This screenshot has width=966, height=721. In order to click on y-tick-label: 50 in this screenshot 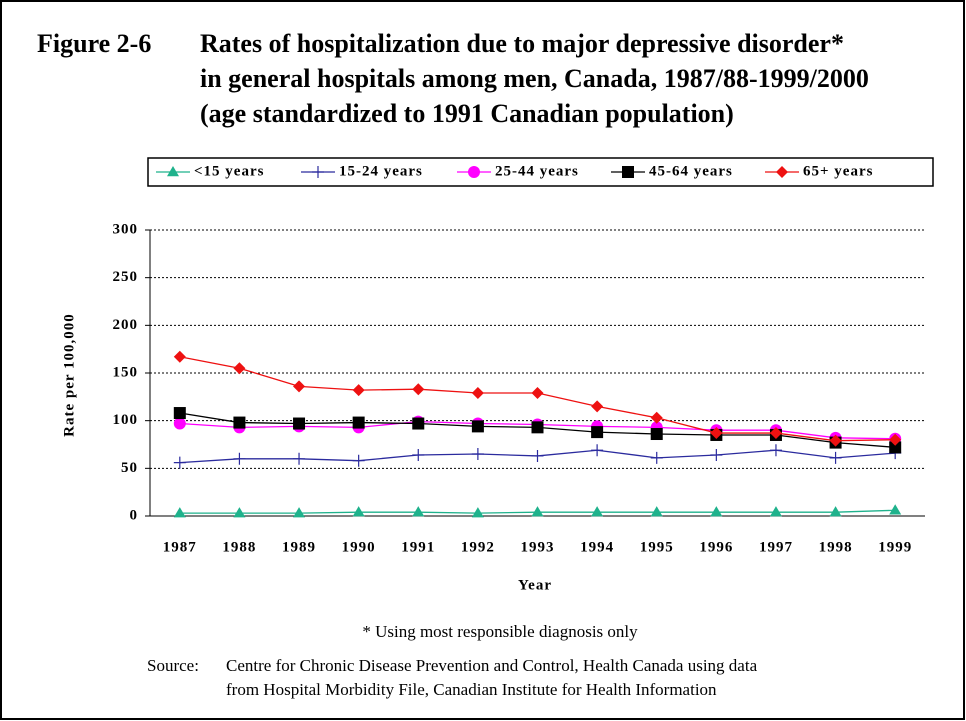, I will do `click(129, 468)`.